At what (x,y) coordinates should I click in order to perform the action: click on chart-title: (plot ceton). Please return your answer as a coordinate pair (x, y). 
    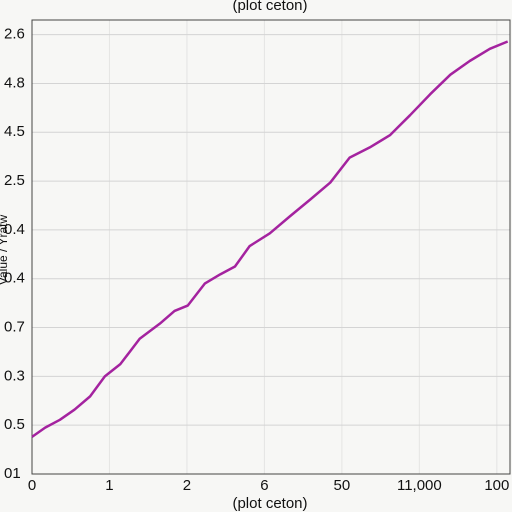
    Looking at the image, I should click on (269, 7).